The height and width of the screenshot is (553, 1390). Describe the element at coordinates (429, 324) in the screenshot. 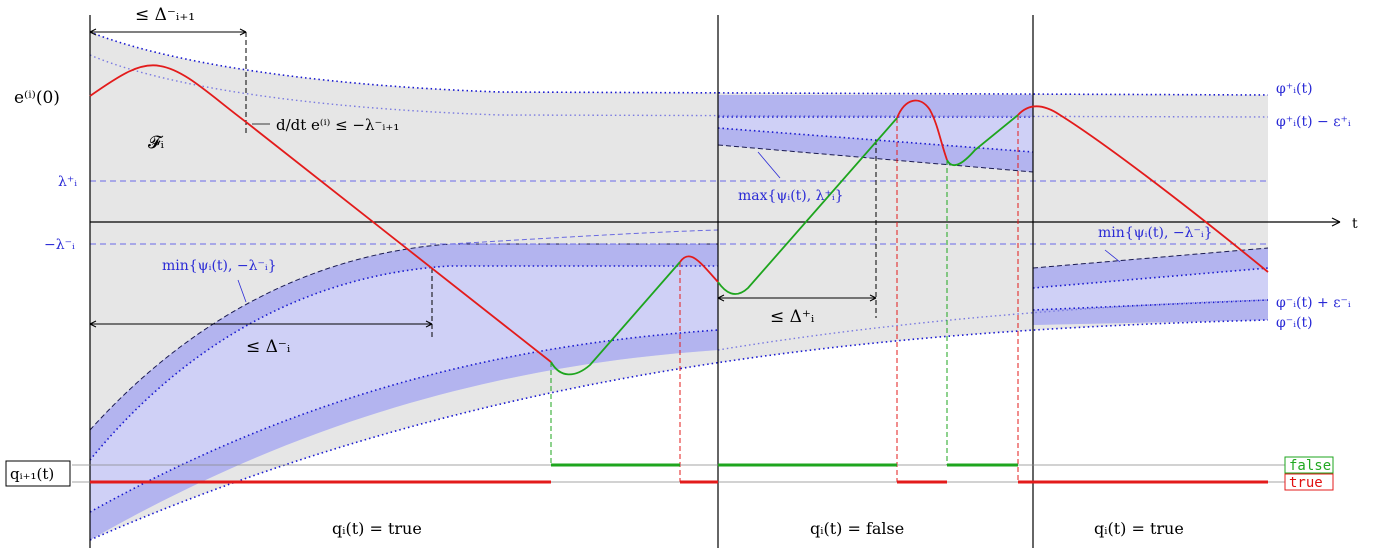

I see `delta-i-minus-arrowhead-right-icon` at that location.